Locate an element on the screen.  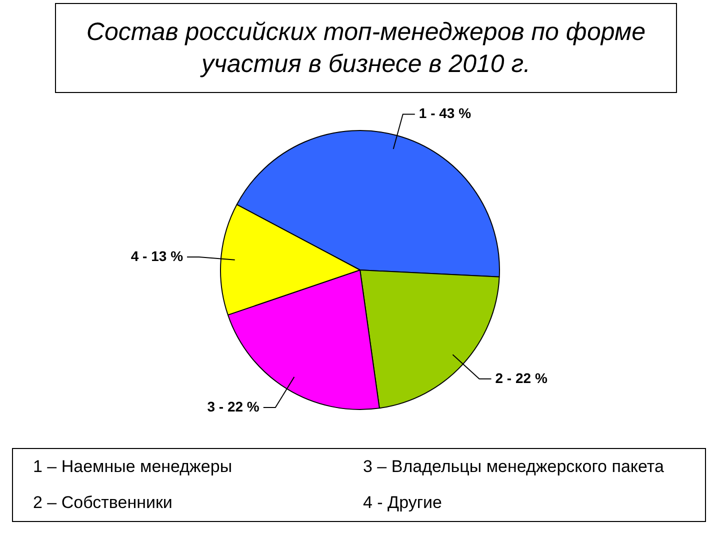
text: 3 – Владельцы менеджерского пакета is located at coordinates (514, 467).